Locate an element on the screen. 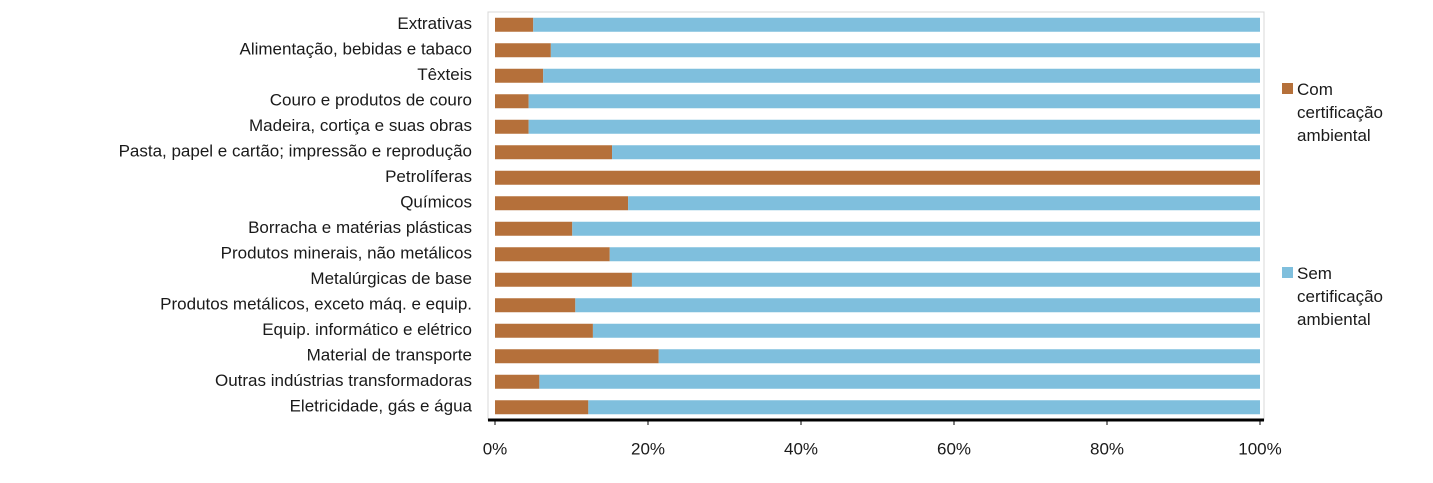 The image size is (1433, 483). y-tick-label: Equip. informático e elétrico is located at coordinates (367, 329).